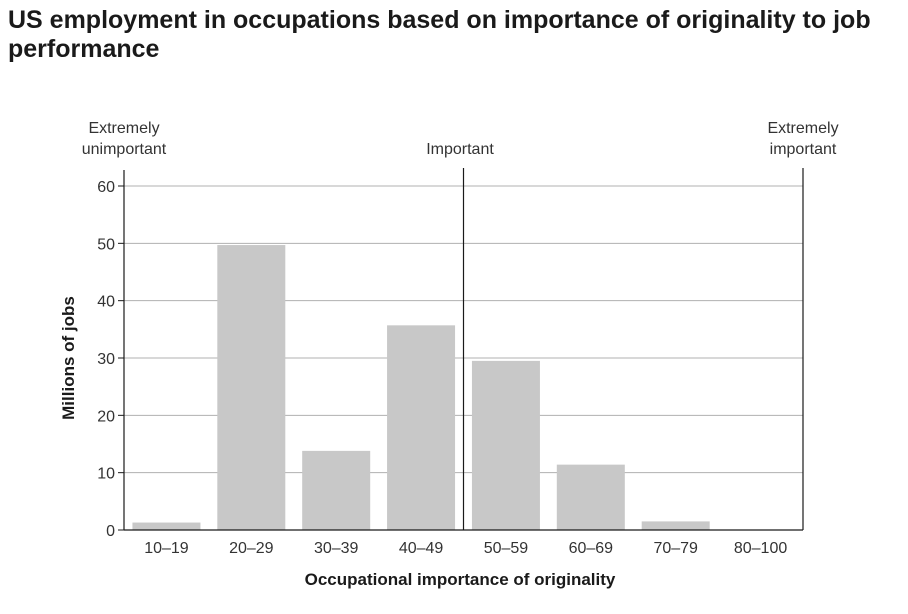  What do you see at coordinates (251, 548) in the screenshot?
I see `x-tick-label-20–29: 20–29` at bounding box center [251, 548].